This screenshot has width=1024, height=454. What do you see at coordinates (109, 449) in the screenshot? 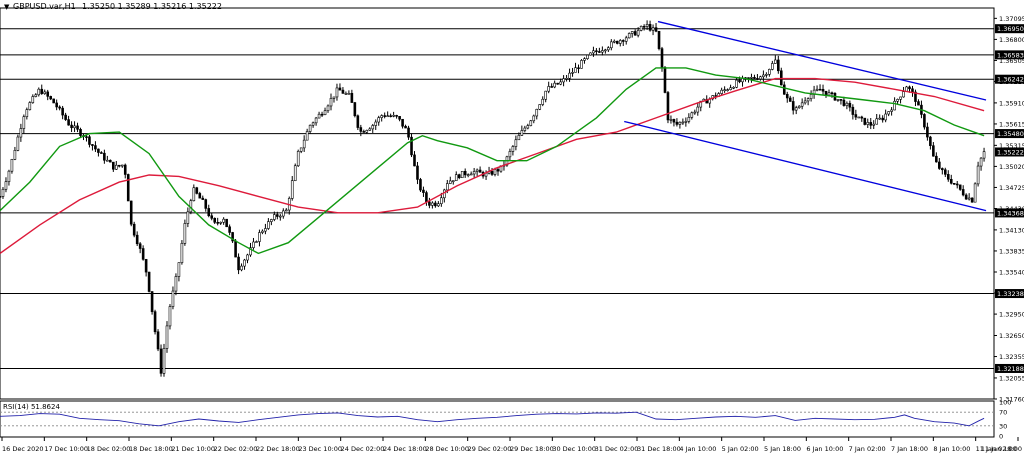
I see `time-axis-label: 18 Dec 02:00` at bounding box center [109, 449].